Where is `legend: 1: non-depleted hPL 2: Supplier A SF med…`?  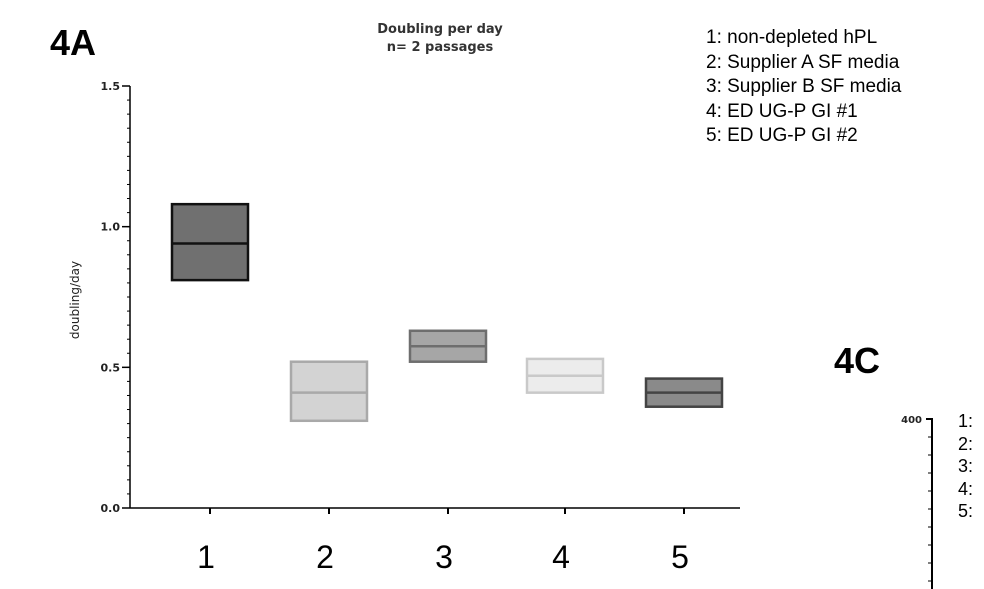
legend: 1: non-depleted hPL 2: Supplier A SF med… is located at coordinates (803, 87).